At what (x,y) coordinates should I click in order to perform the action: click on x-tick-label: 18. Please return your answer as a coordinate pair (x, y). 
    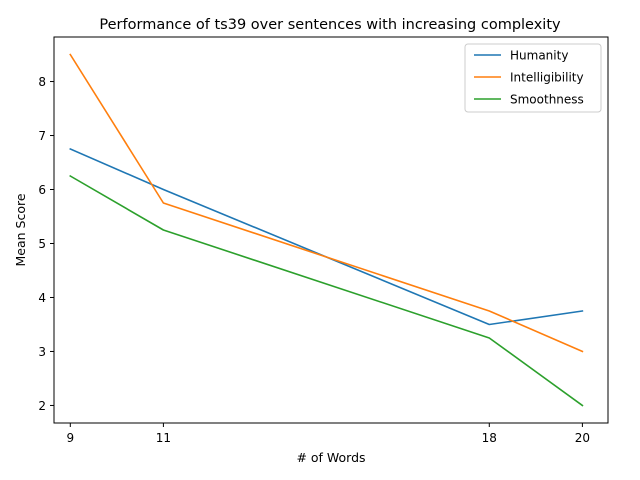
    Looking at the image, I should click on (489, 438).